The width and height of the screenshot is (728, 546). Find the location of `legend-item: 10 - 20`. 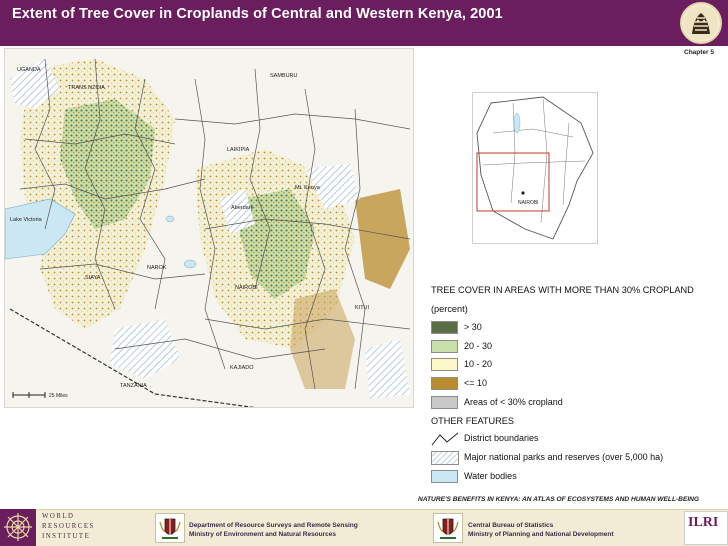

legend-item: 10 - 20 is located at coordinates (578, 365).